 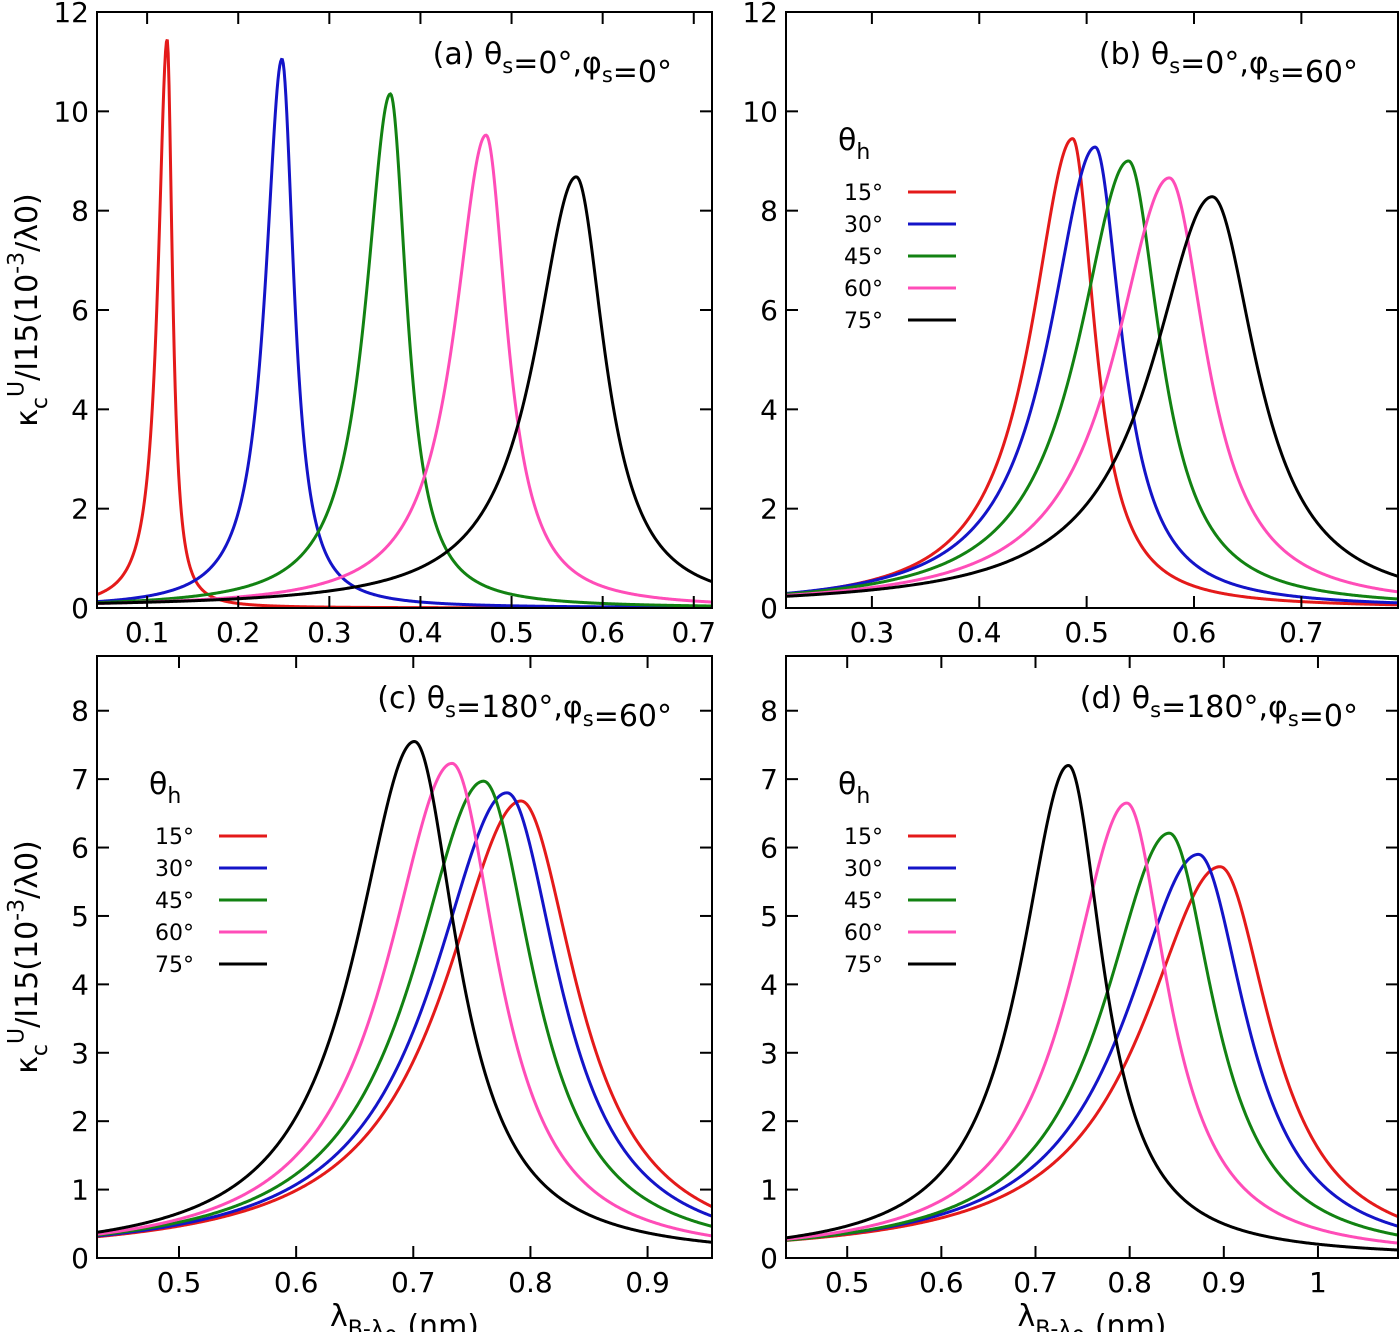 What do you see at coordinates (1224, 1282) in the screenshot?
I see `x-tick-label: 0.9` at bounding box center [1224, 1282].